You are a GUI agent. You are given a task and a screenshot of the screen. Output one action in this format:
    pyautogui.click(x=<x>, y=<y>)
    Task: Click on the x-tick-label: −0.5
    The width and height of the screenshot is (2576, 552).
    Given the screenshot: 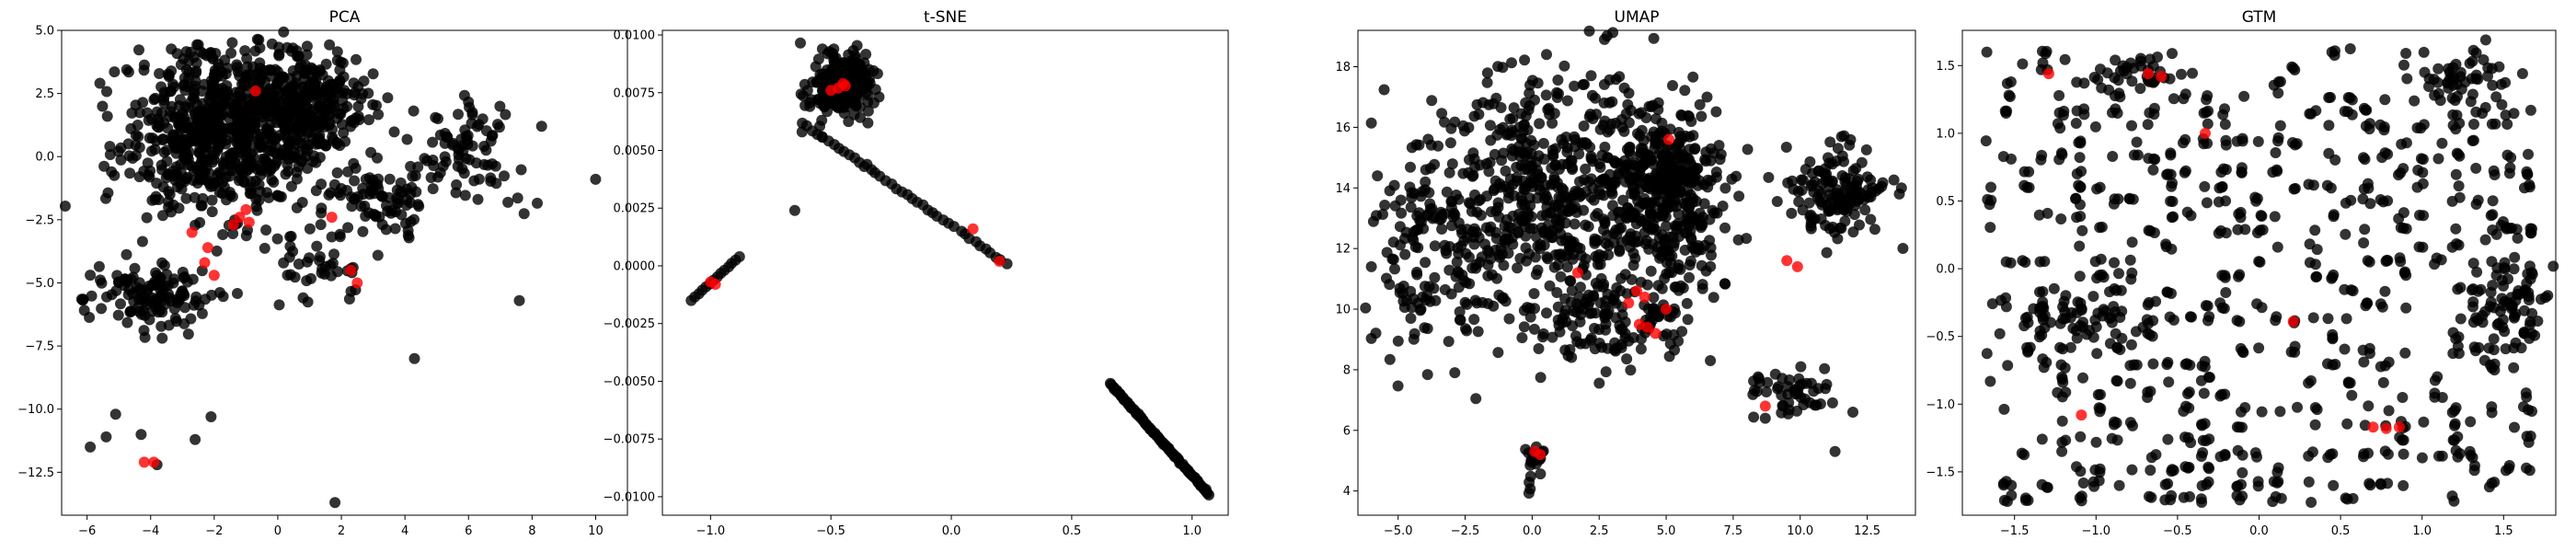 What is the action you would take?
    pyautogui.click(x=2177, y=531)
    